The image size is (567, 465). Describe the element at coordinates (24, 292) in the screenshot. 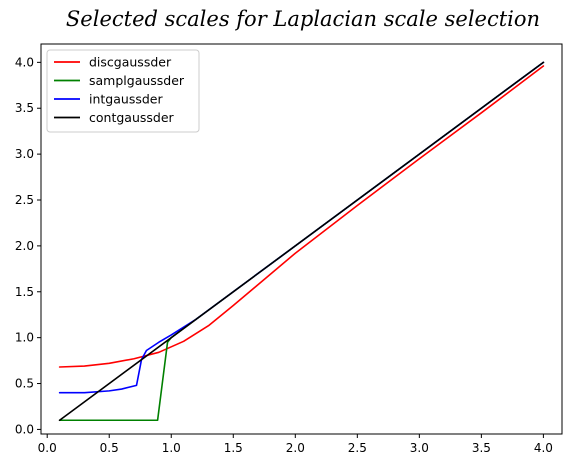

I see `y-tick-label: 1.5` at that location.